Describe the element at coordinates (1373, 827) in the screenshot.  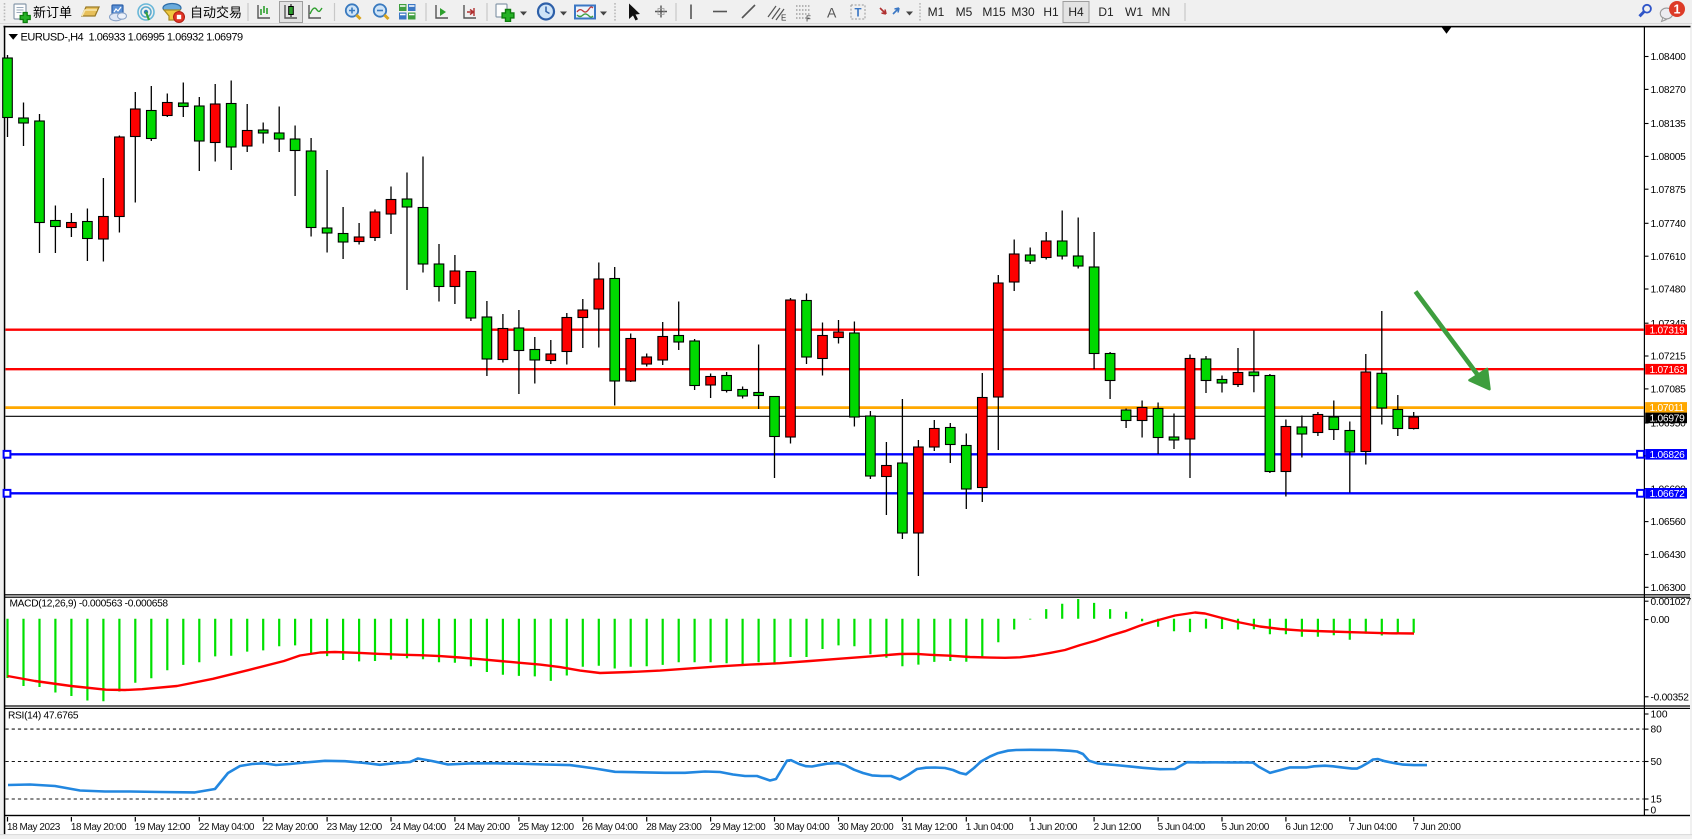
I see `svg-text: 7 Jun 04:00` at that location.